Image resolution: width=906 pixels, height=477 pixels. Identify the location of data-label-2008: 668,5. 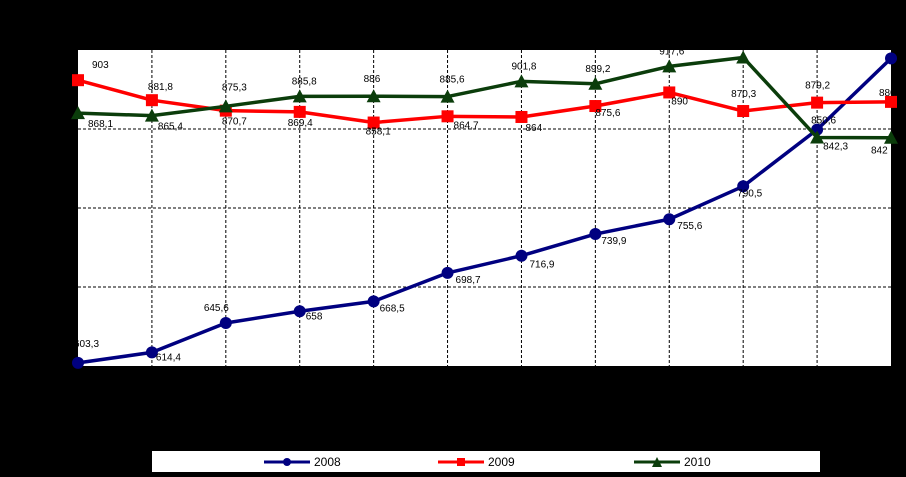
(392, 308).